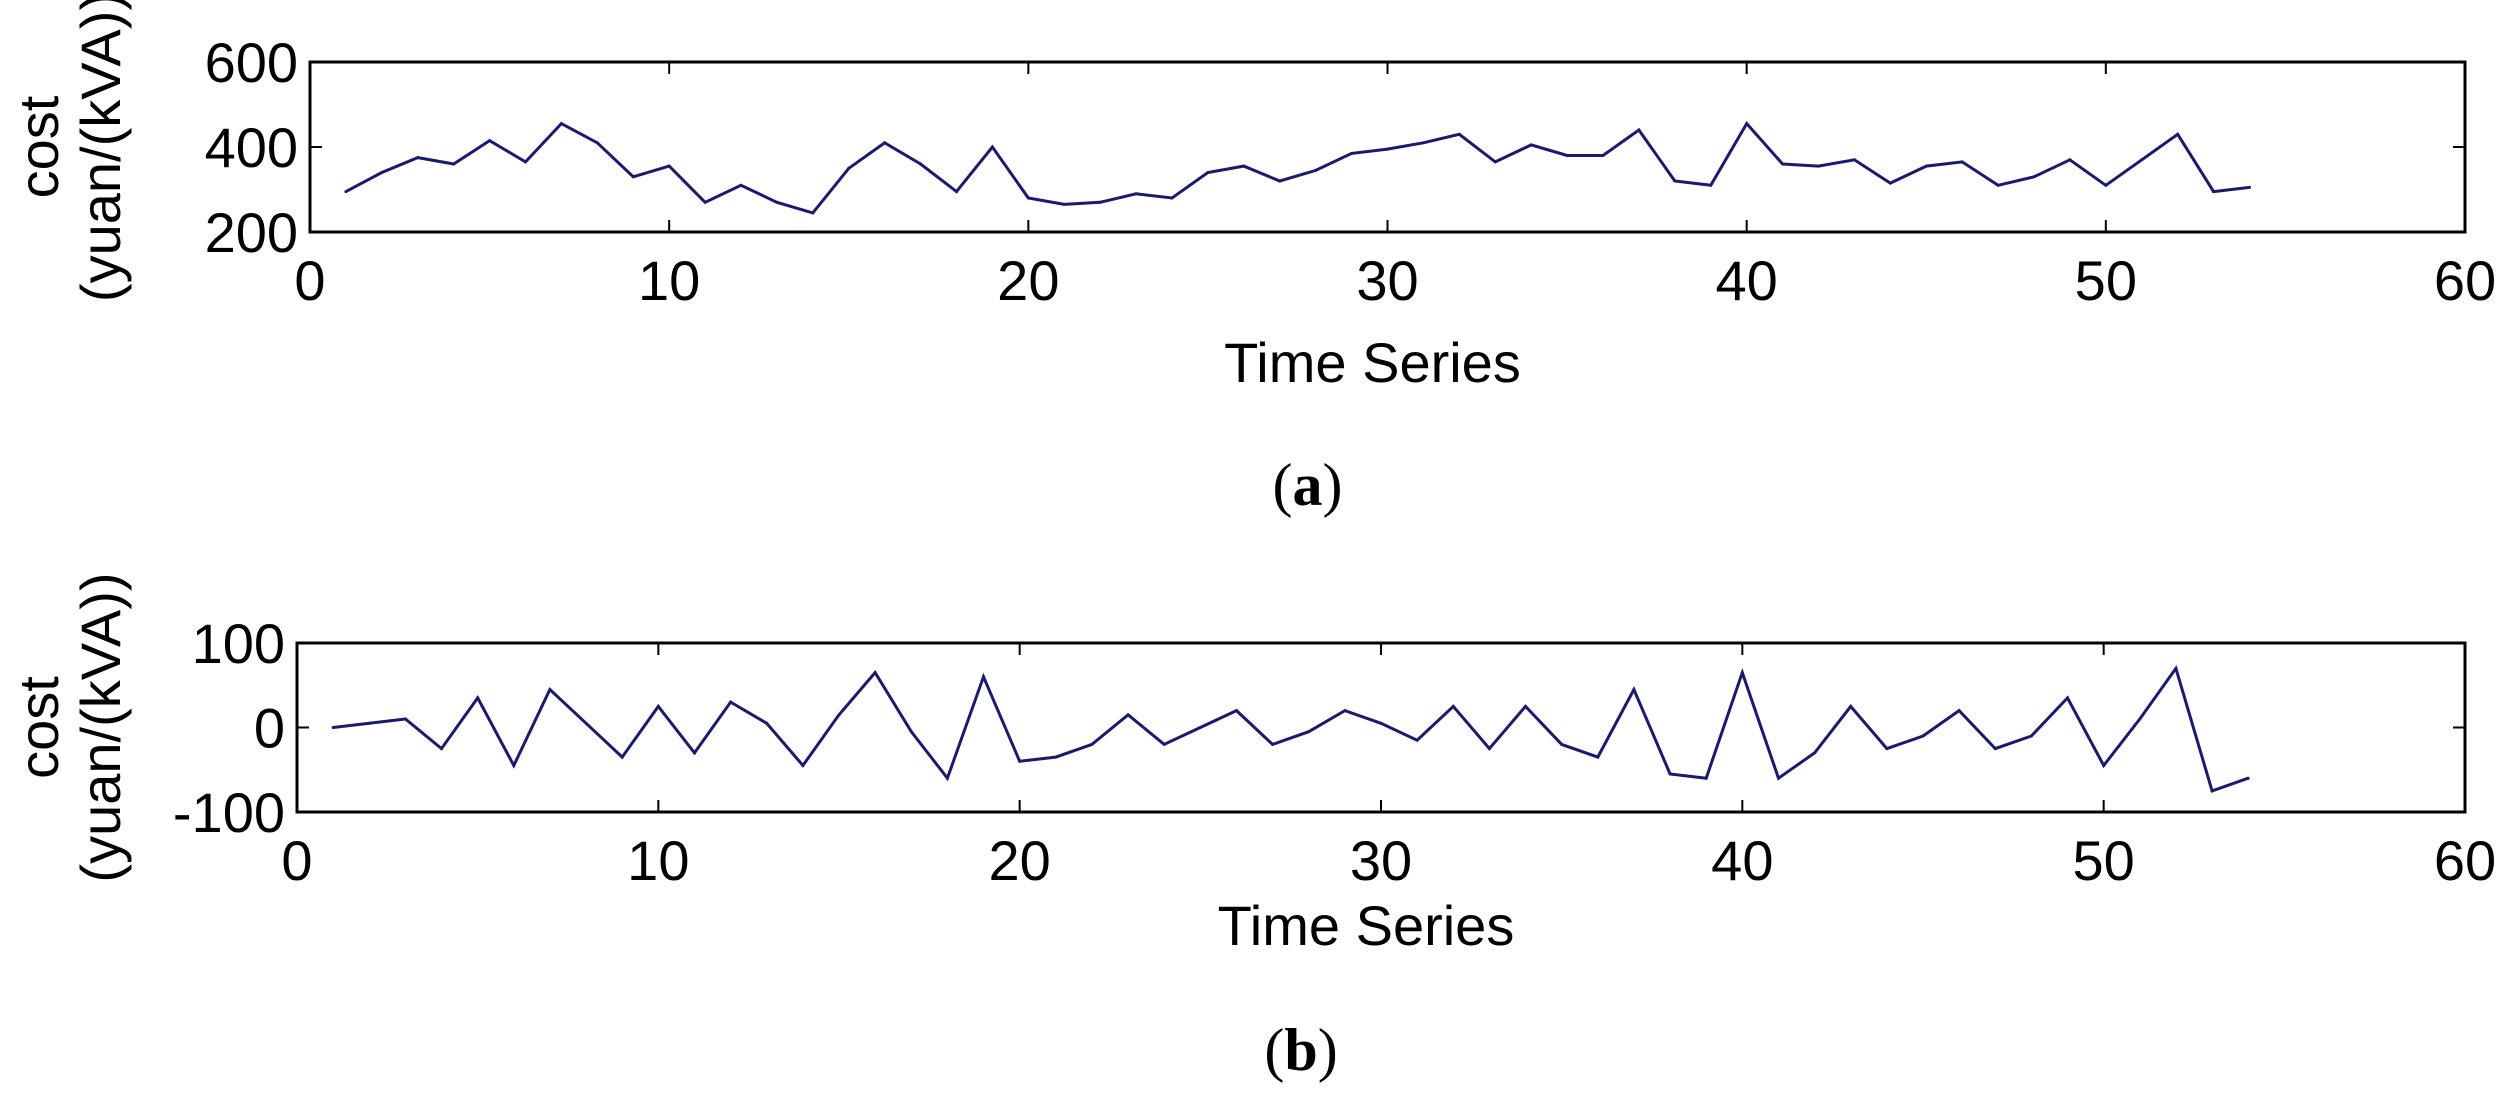  Describe the element at coordinates (1747, 280) in the screenshot. I see `x-tick-label: 40` at that location.